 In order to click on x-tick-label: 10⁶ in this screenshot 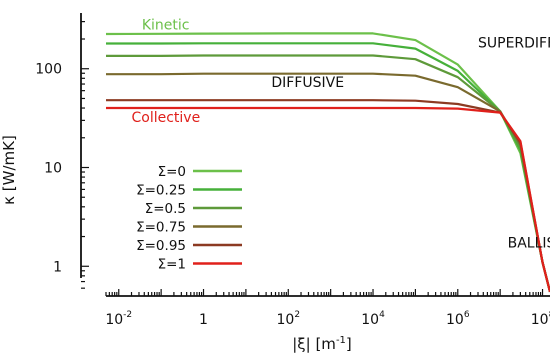, I will do `click(458, 319)`.